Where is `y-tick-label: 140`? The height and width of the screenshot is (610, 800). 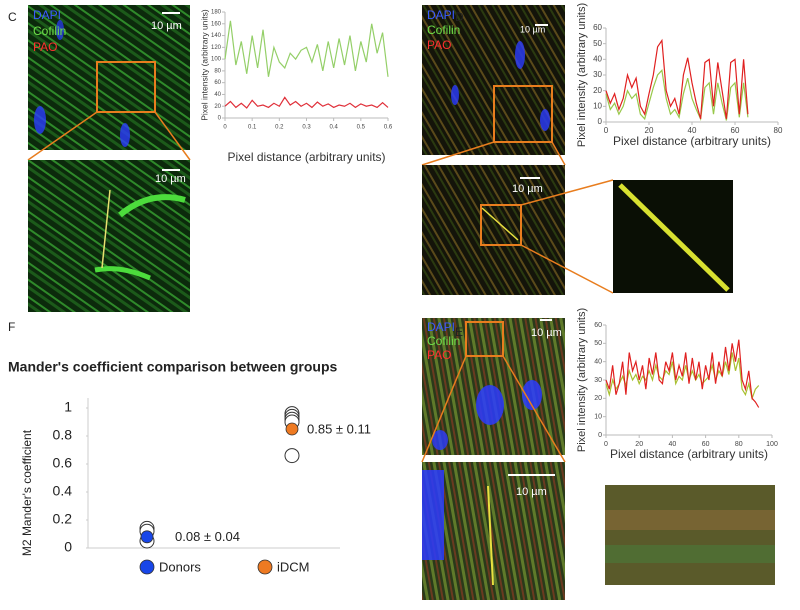
y-tick-label: 140 is located at coordinates (216, 36).